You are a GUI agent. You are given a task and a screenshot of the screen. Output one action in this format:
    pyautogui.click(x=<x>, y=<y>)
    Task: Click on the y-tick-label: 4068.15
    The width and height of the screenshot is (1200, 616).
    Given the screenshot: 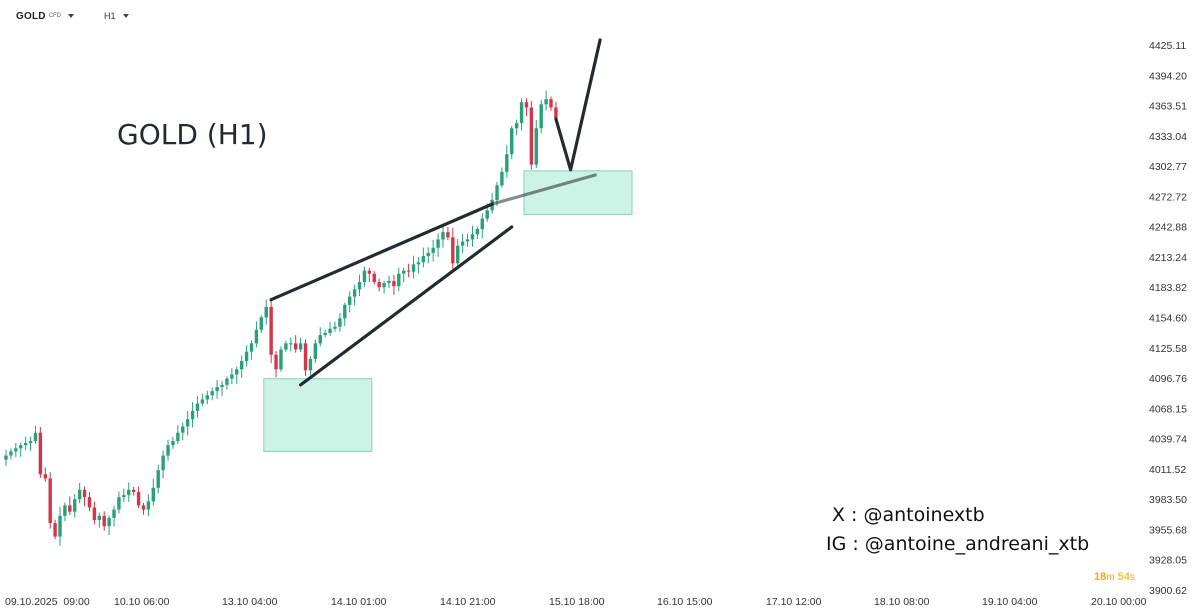 What is the action you would take?
    pyautogui.click(x=1168, y=409)
    